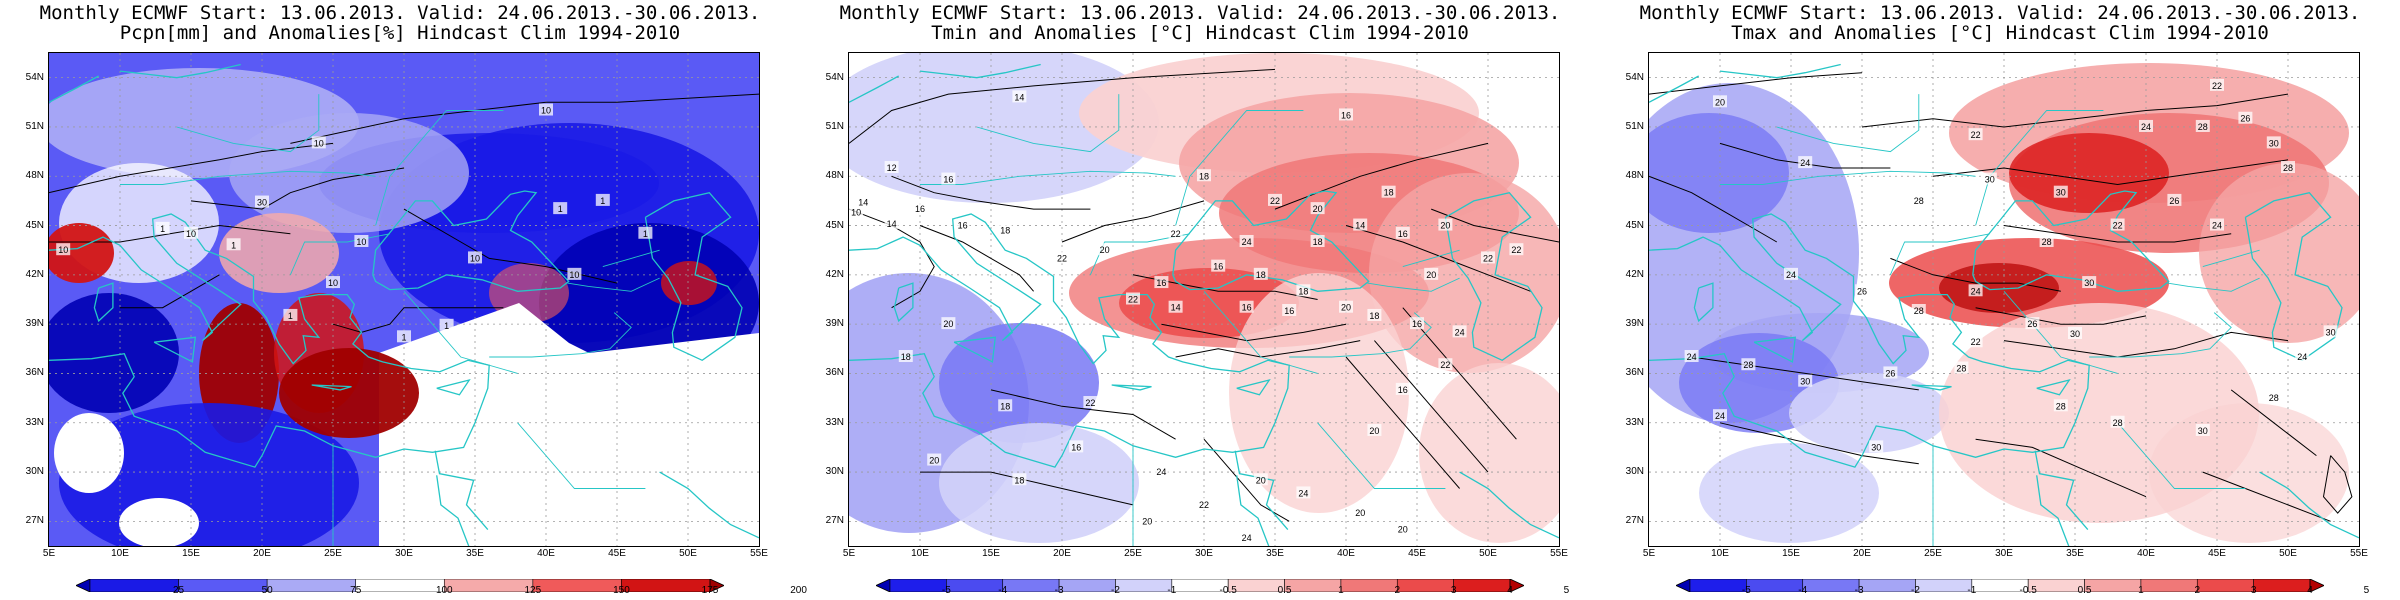  What do you see at coordinates (2028, 590) in the screenshot?
I see `colorbar-tick-label: -0.5` at bounding box center [2028, 590].